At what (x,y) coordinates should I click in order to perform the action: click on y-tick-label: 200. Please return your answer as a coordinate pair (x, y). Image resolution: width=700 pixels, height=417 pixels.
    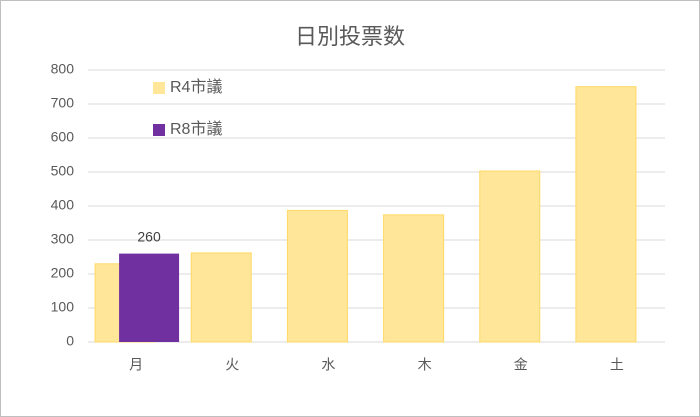
    Looking at the image, I should click on (63, 273).